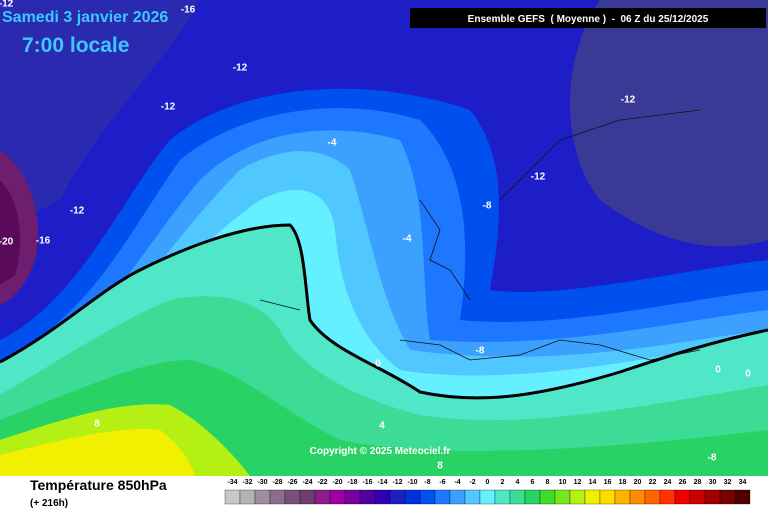 This screenshot has width=768, height=512. Describe the element at coordinates (623, 482) in the screenshot. I see `scale-label: 18` at that location.